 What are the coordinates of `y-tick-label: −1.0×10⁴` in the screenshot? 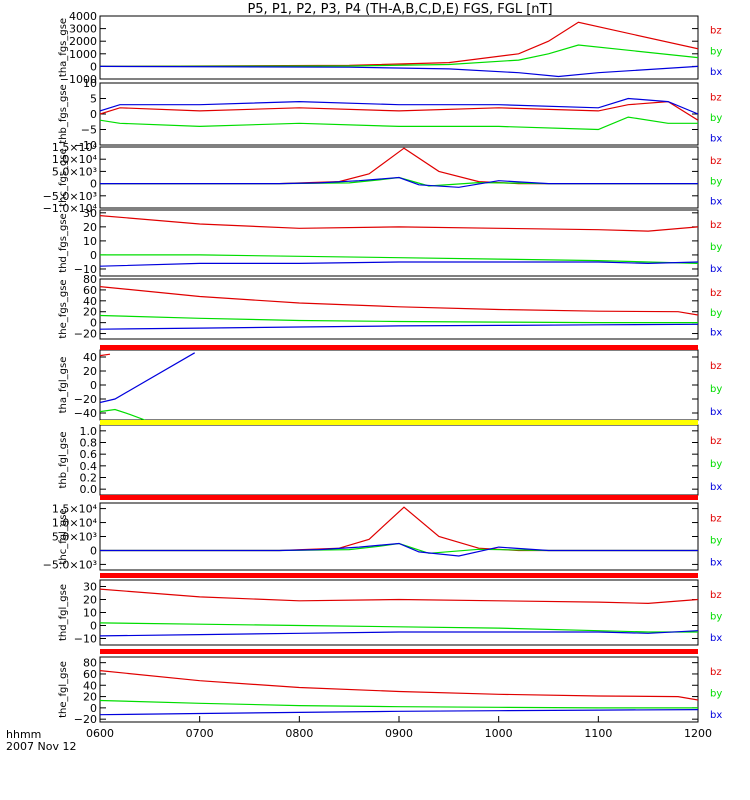 It's located at (70, 208).